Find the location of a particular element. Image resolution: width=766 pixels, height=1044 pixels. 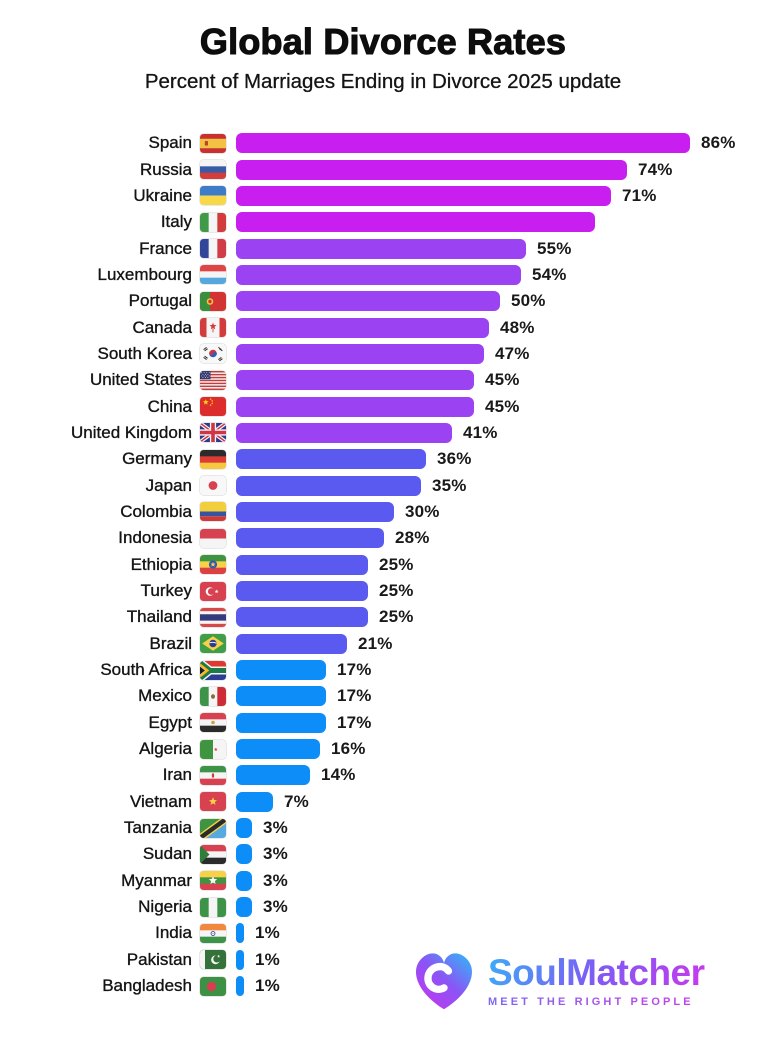

chart-row: Nigeria 3% is located at coordinates (383, 907).